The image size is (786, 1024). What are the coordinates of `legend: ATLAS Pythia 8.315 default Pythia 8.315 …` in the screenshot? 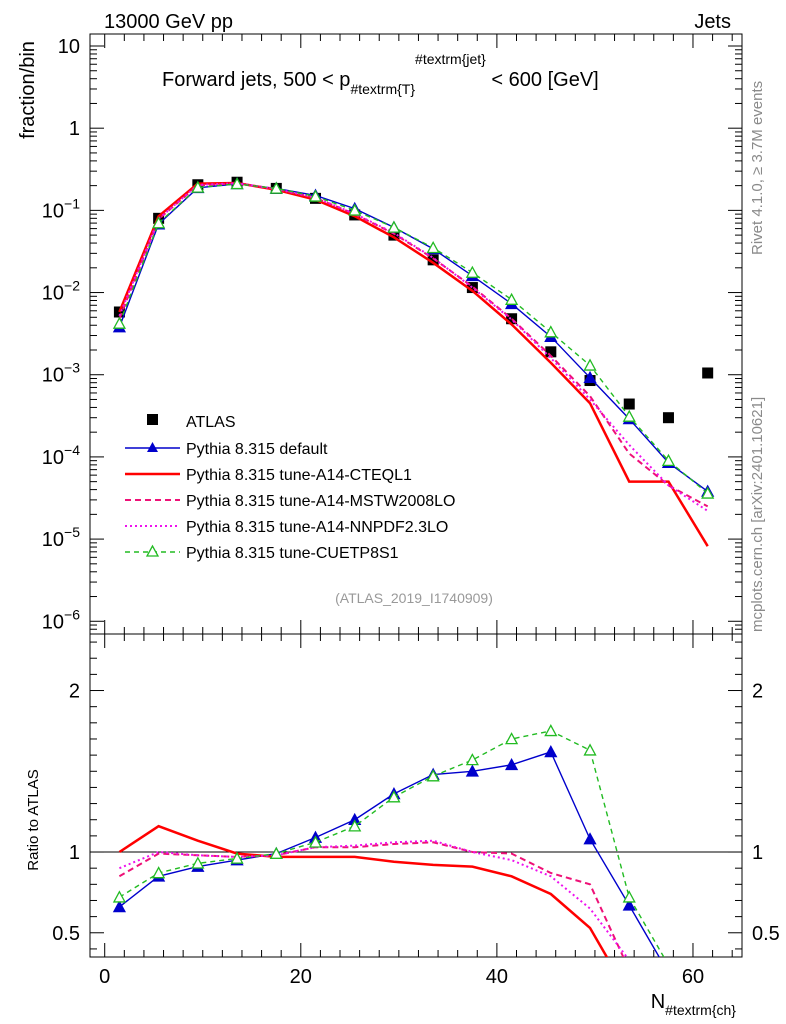 It's located at (290, 488).